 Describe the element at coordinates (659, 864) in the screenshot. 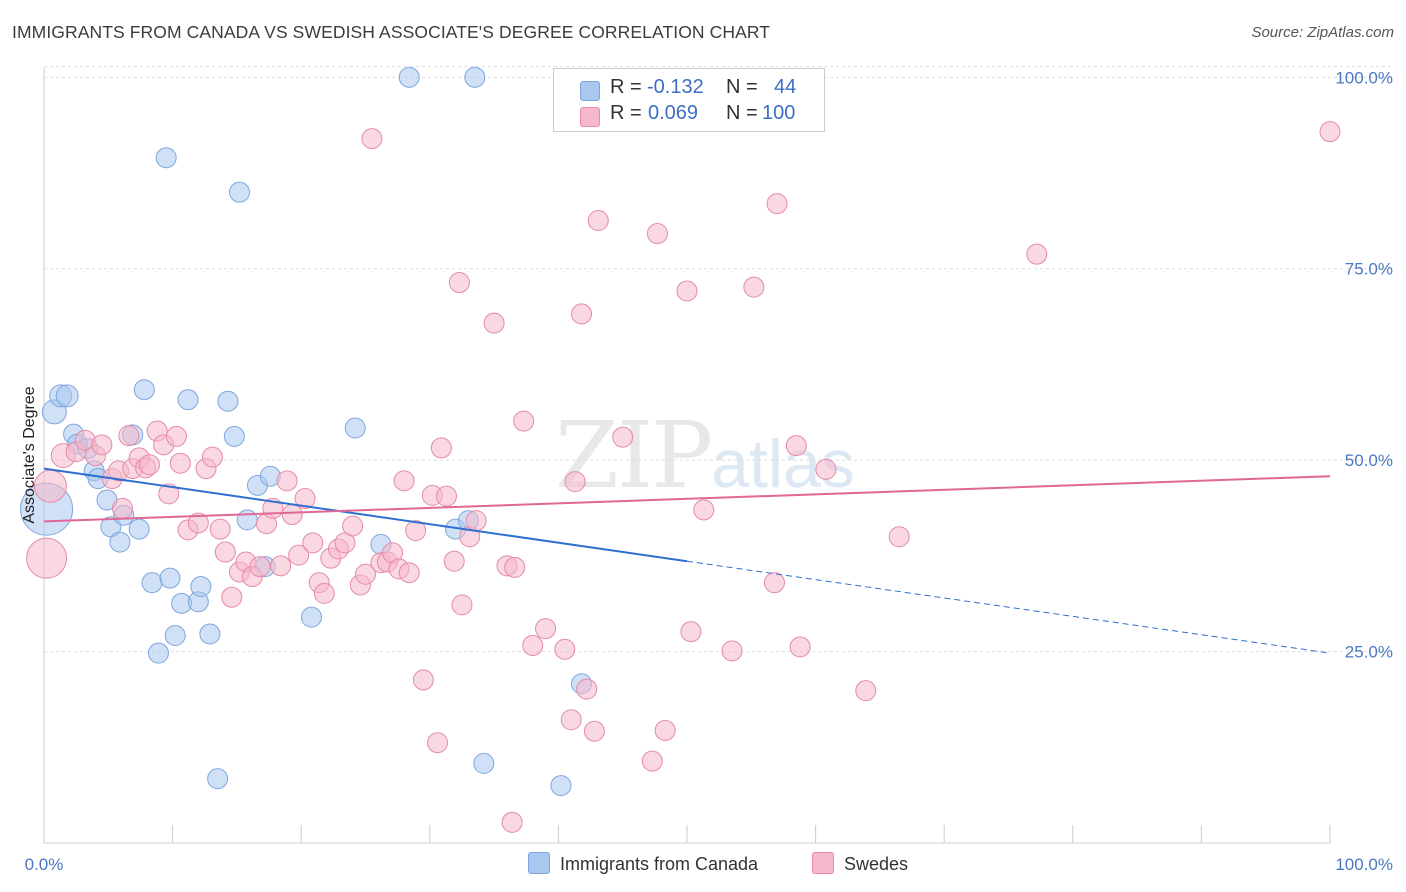

I see `series-label-canada: Immigrants from Canada` at that location.